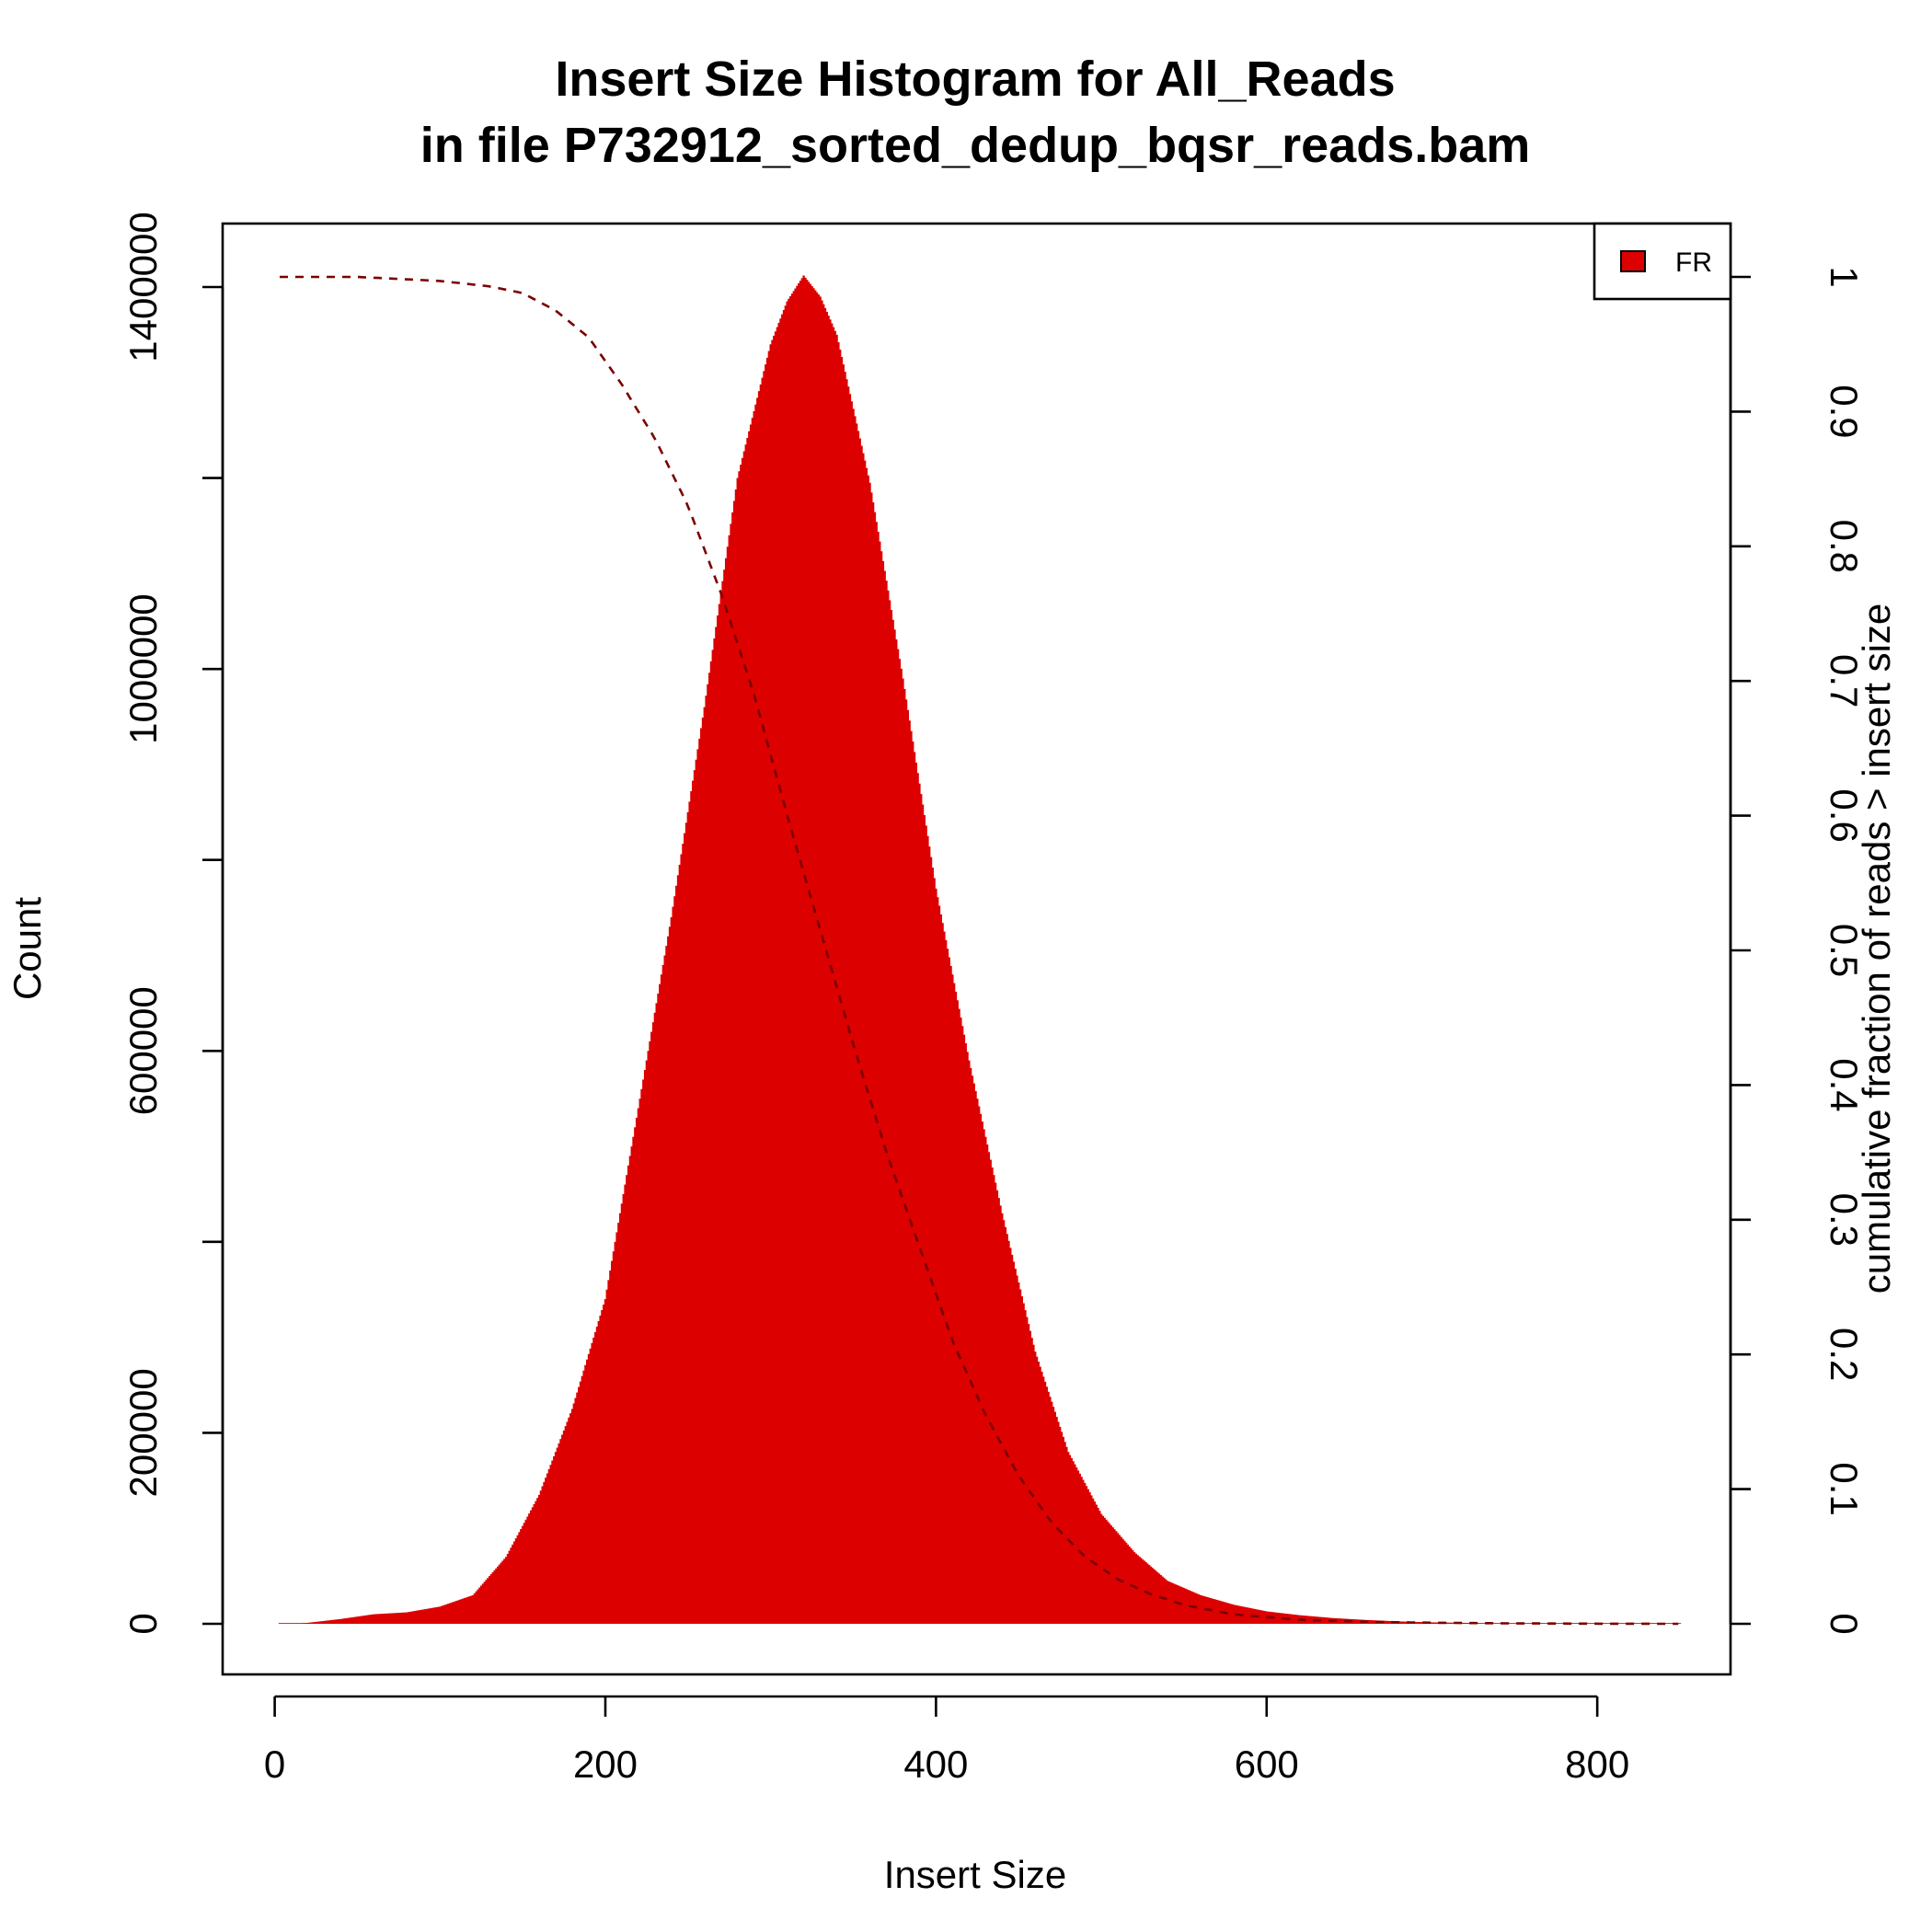 The image size is (1932, 1932). Describe the element at coordinates (1693, 262) in the screenshot. I see `legend-label-fr: FR` at that location.